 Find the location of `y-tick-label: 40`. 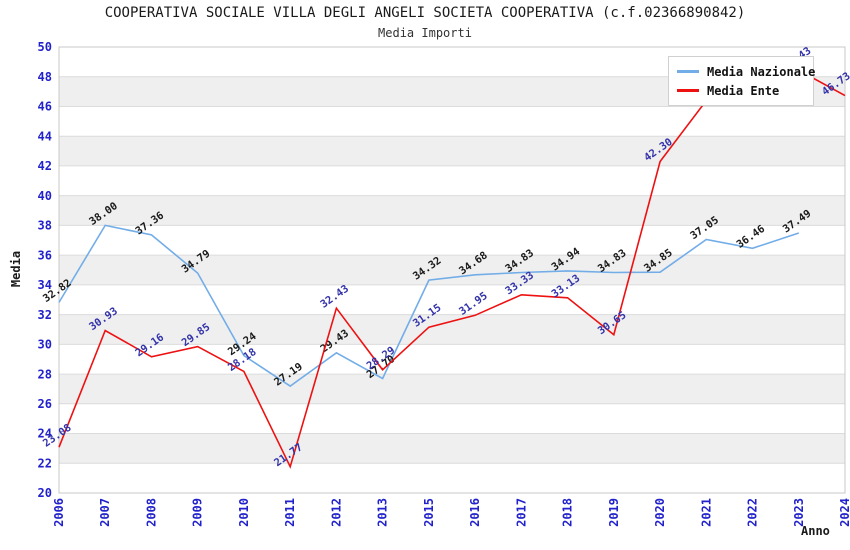

y-tick-label: 40 is located at coordinates (45, 196).